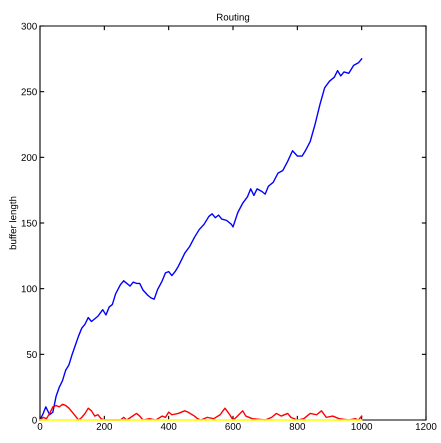 Image resolution: width=441 pixels, height=443 pixels. What do you see at coordinates (362, 426) in the screenshot?
I see `x-tick-label: 1000` at bounding box center [362, 426].